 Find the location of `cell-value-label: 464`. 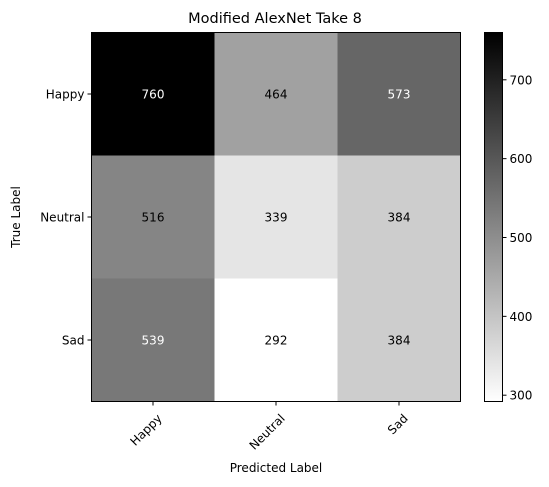

cell-value-label: 464 is located at coordinates (276, 95).